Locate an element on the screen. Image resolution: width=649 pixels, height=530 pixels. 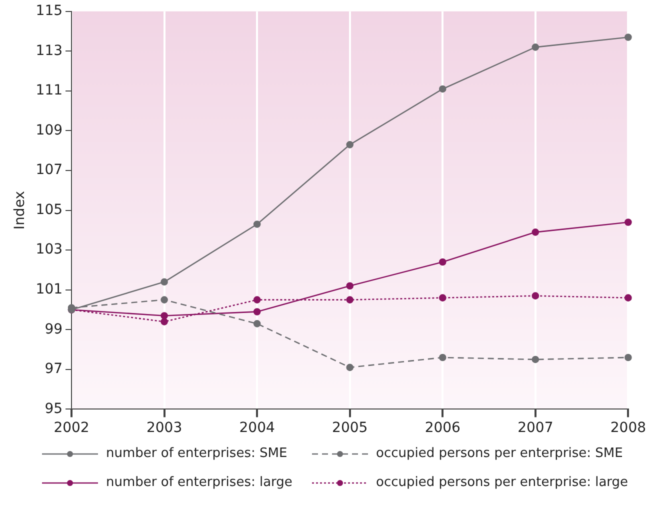
x-tick-label: 2006 is located at coordinates (442, 428).